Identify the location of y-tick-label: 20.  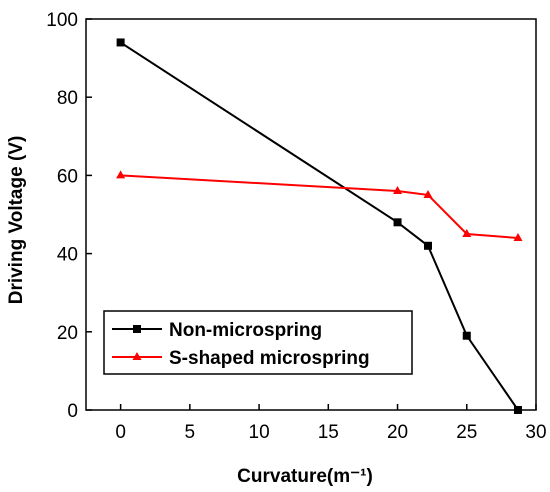
(67, 333).